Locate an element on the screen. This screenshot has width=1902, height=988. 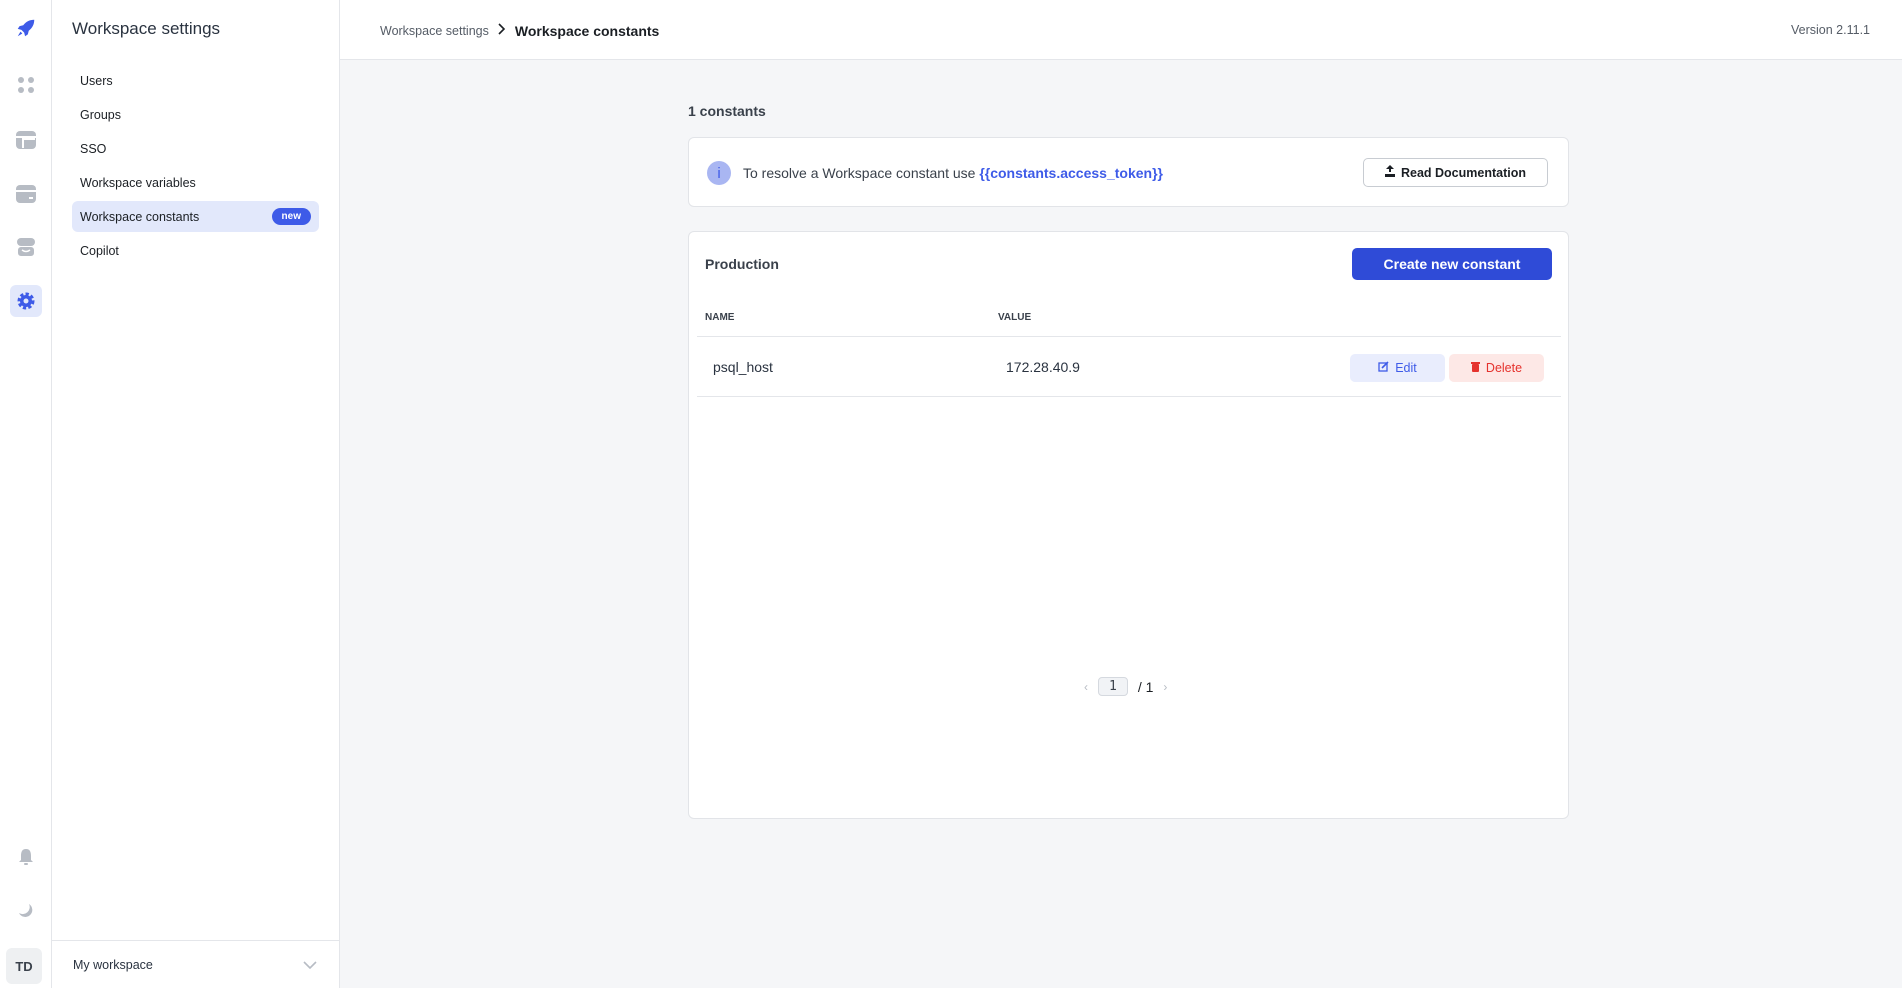
constant-name: psql_host is located at coordinates (743, 367).